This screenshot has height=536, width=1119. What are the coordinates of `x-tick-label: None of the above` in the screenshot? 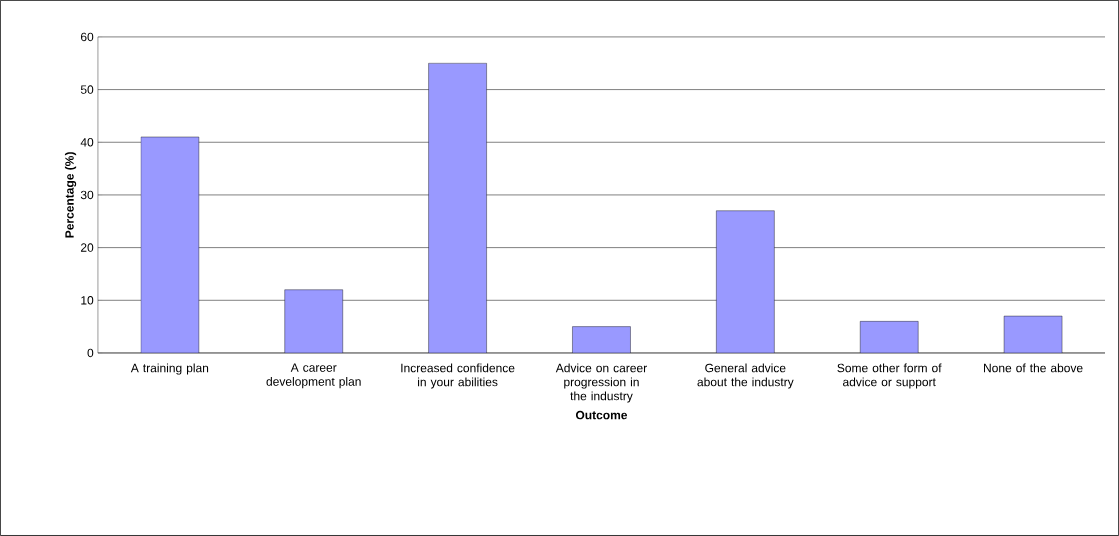 It's located at (1033, 368).